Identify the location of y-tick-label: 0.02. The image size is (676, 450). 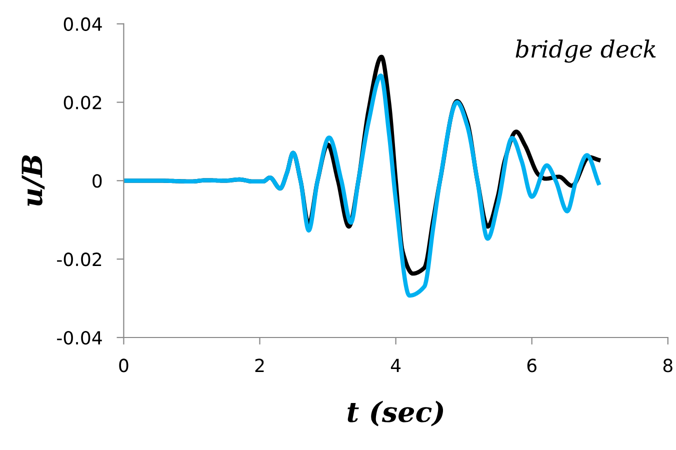
(83, 103).